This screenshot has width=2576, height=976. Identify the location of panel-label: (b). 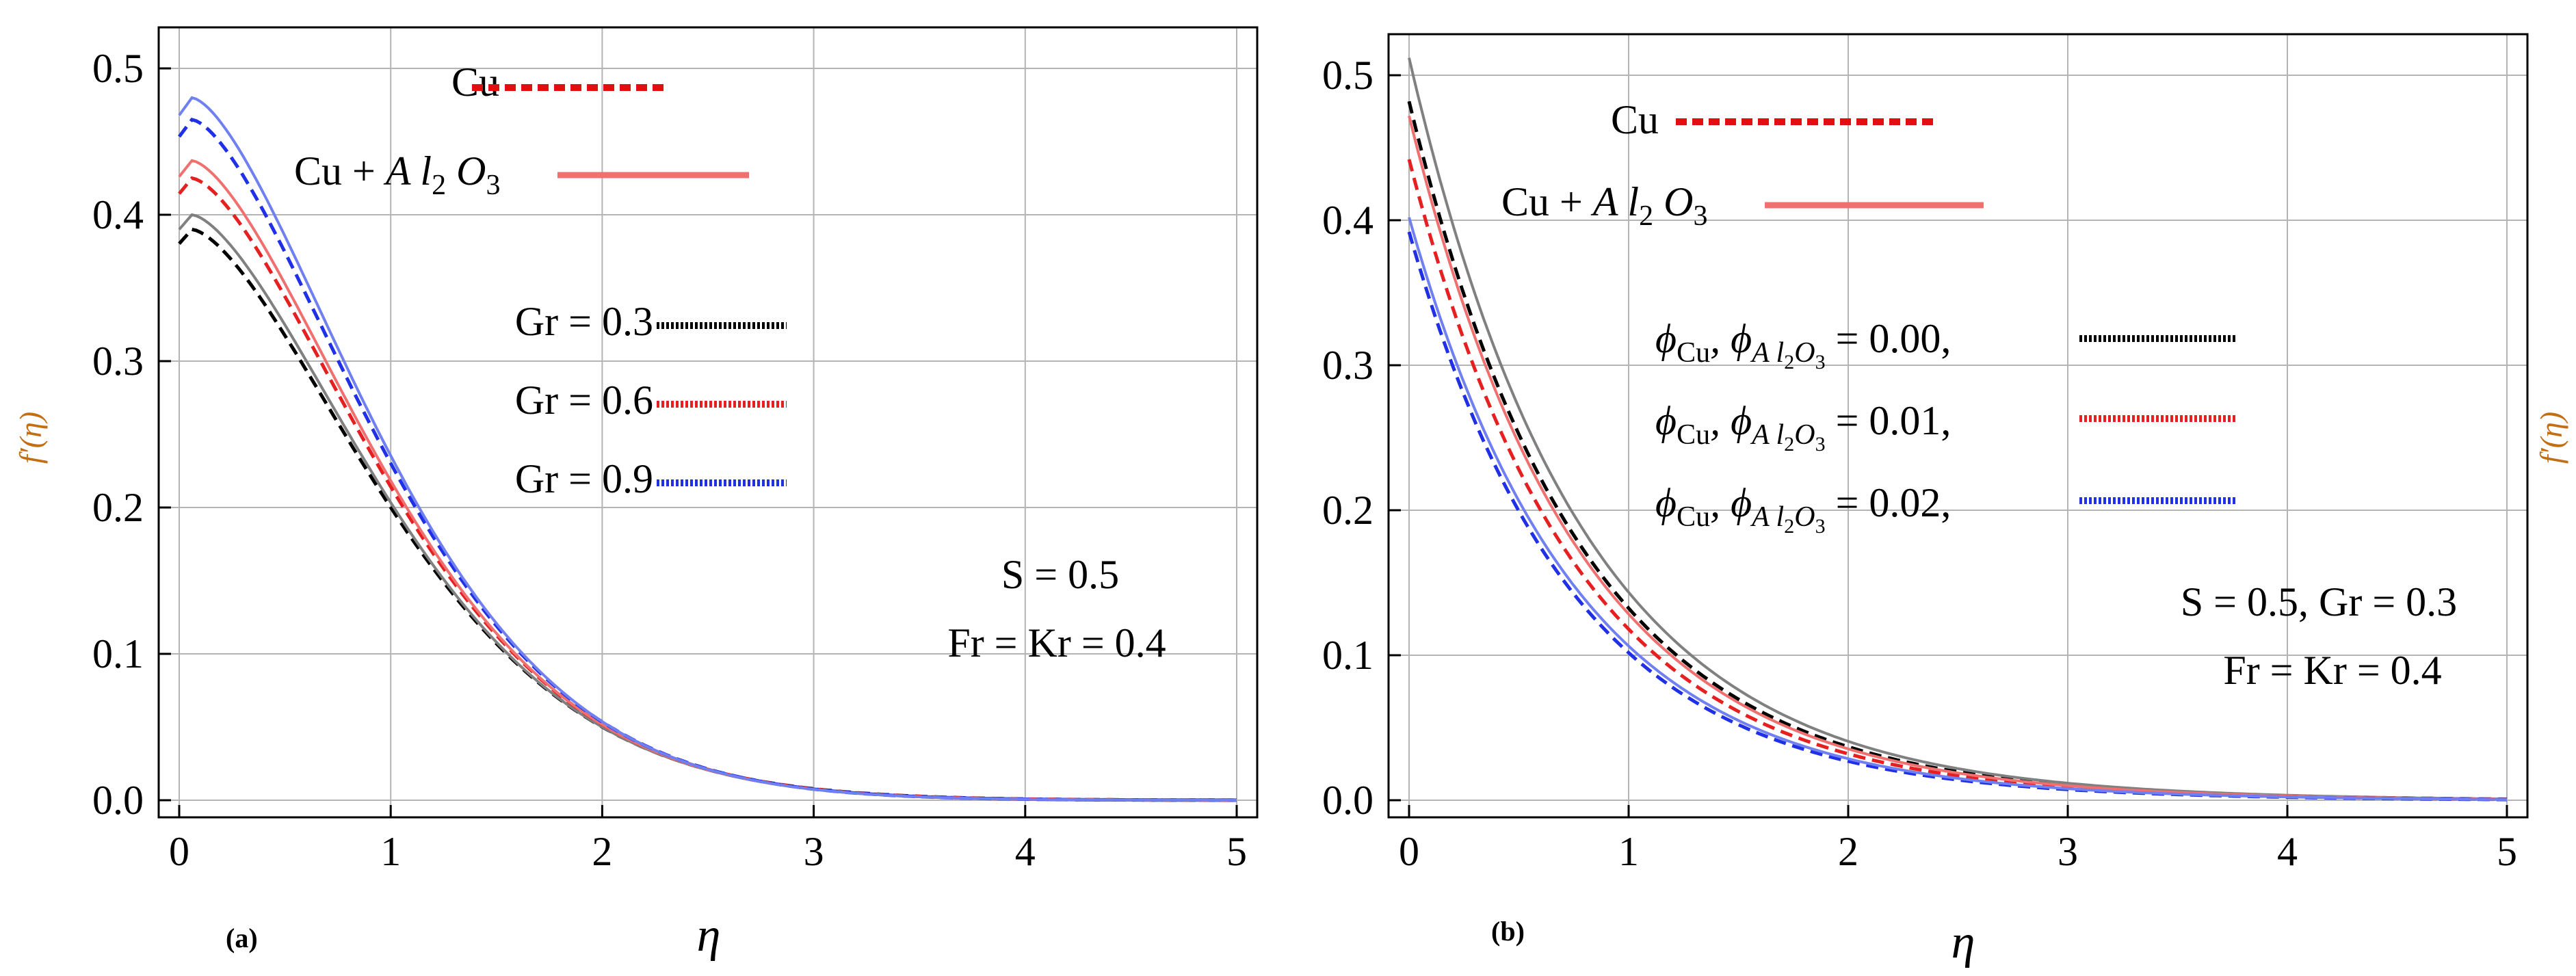
(1508, 931).